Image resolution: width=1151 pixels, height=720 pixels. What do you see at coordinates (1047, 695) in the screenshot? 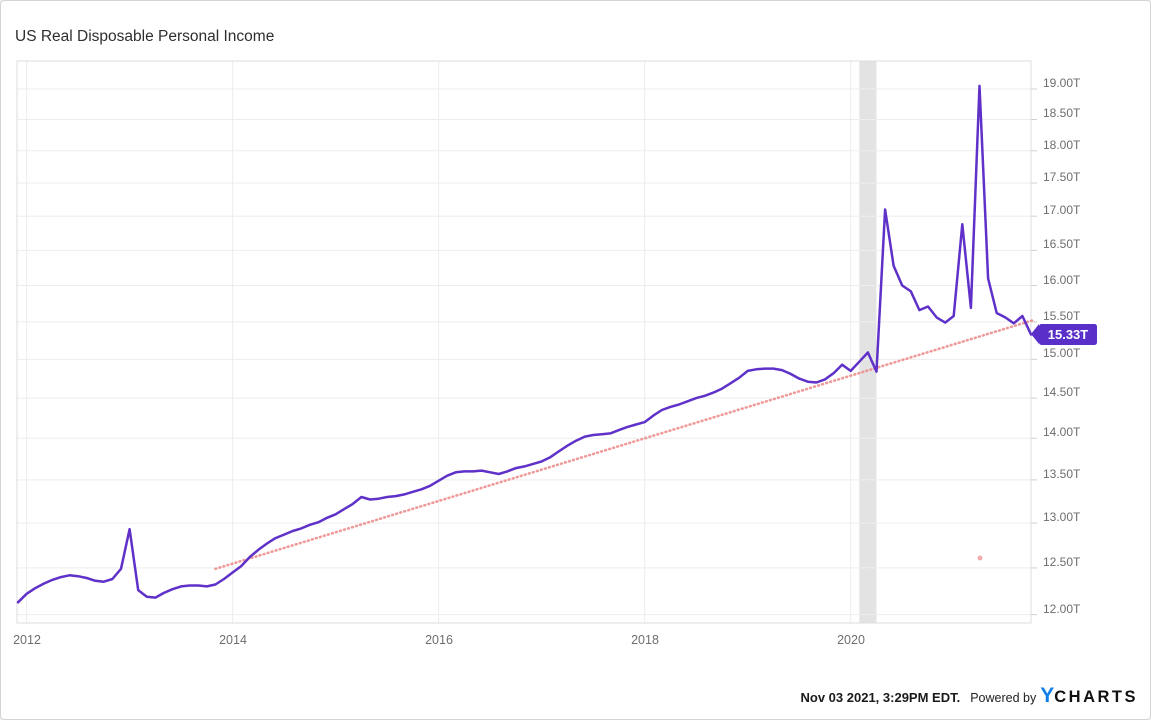
I see `ycharts-logo-y-icon: Y` at bounding box center [1047, 695].